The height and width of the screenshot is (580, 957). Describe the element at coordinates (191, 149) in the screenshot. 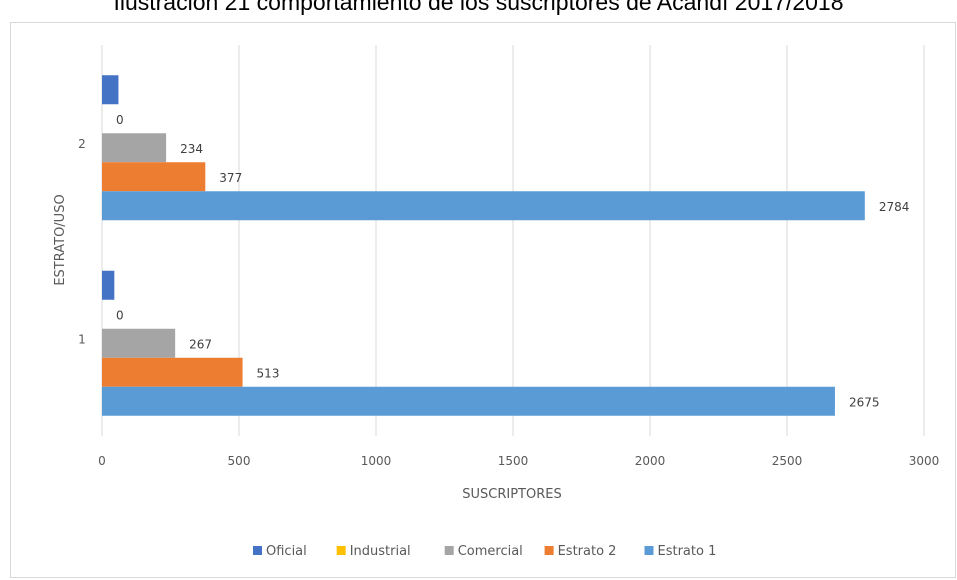

I see `data-label: 234` at that location.